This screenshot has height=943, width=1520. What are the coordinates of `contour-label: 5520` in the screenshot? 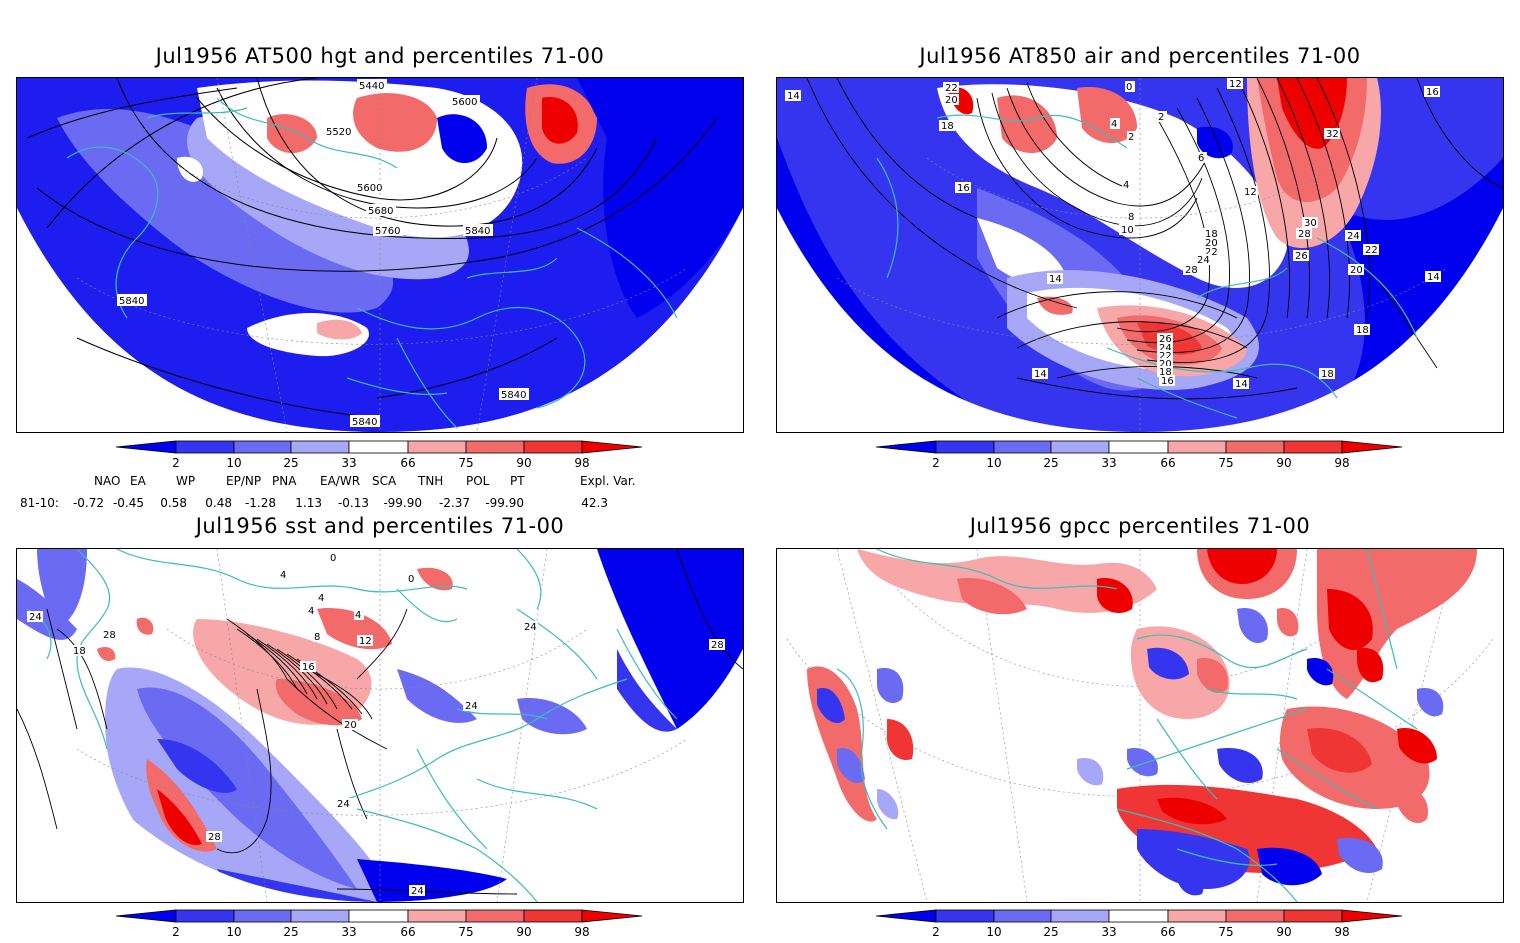 It's located at (339, 131).